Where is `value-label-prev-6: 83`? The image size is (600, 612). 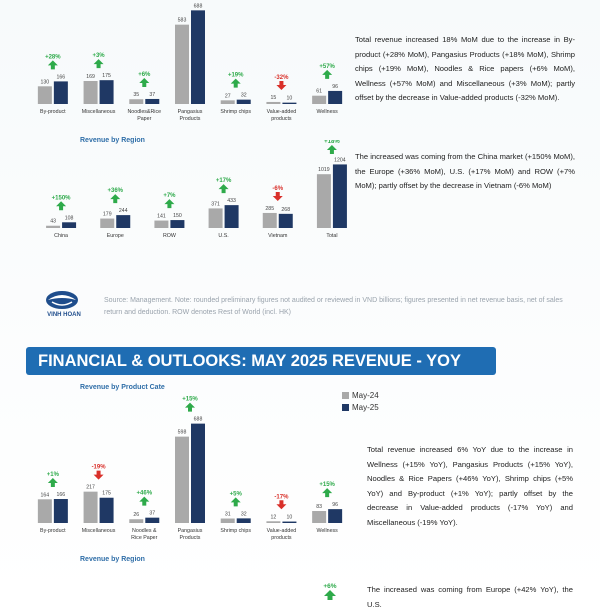 value-label-prev-6: 83 is located at coordinates (319, 507).